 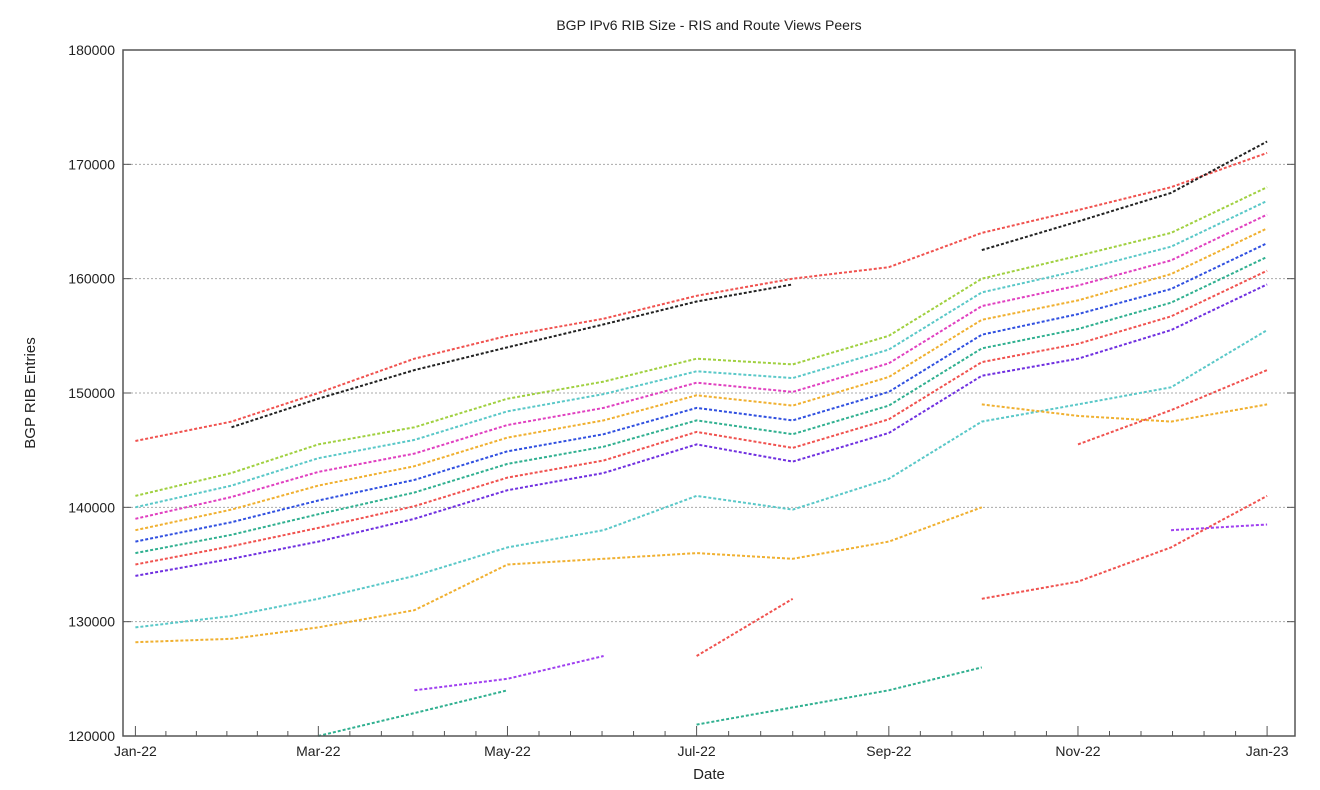 What do you see at coordinates (507, 751) in the screenshot?
I see `x-tick-label: May-22` at bounding box center [507, 751].